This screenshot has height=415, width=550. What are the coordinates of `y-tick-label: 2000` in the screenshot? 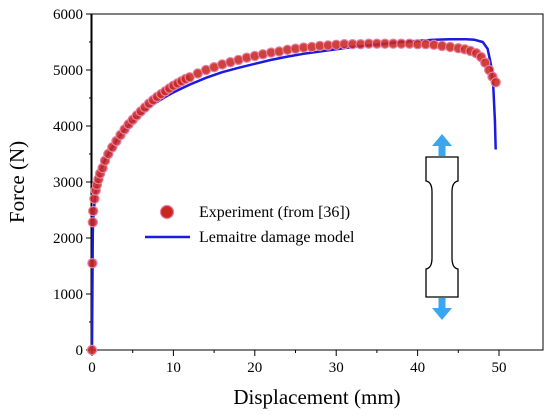 It's located at (68, 239).